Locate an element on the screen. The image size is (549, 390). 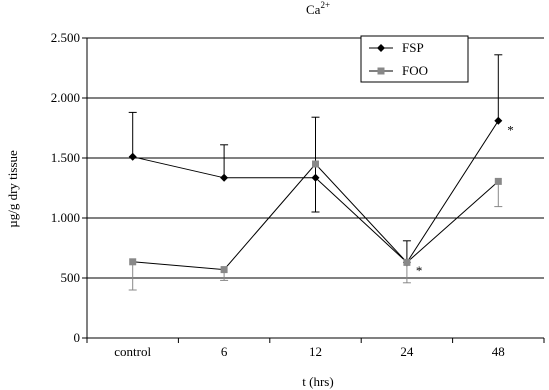
y-tick-label-4: 2.000 is located at coordinates (65, 97).